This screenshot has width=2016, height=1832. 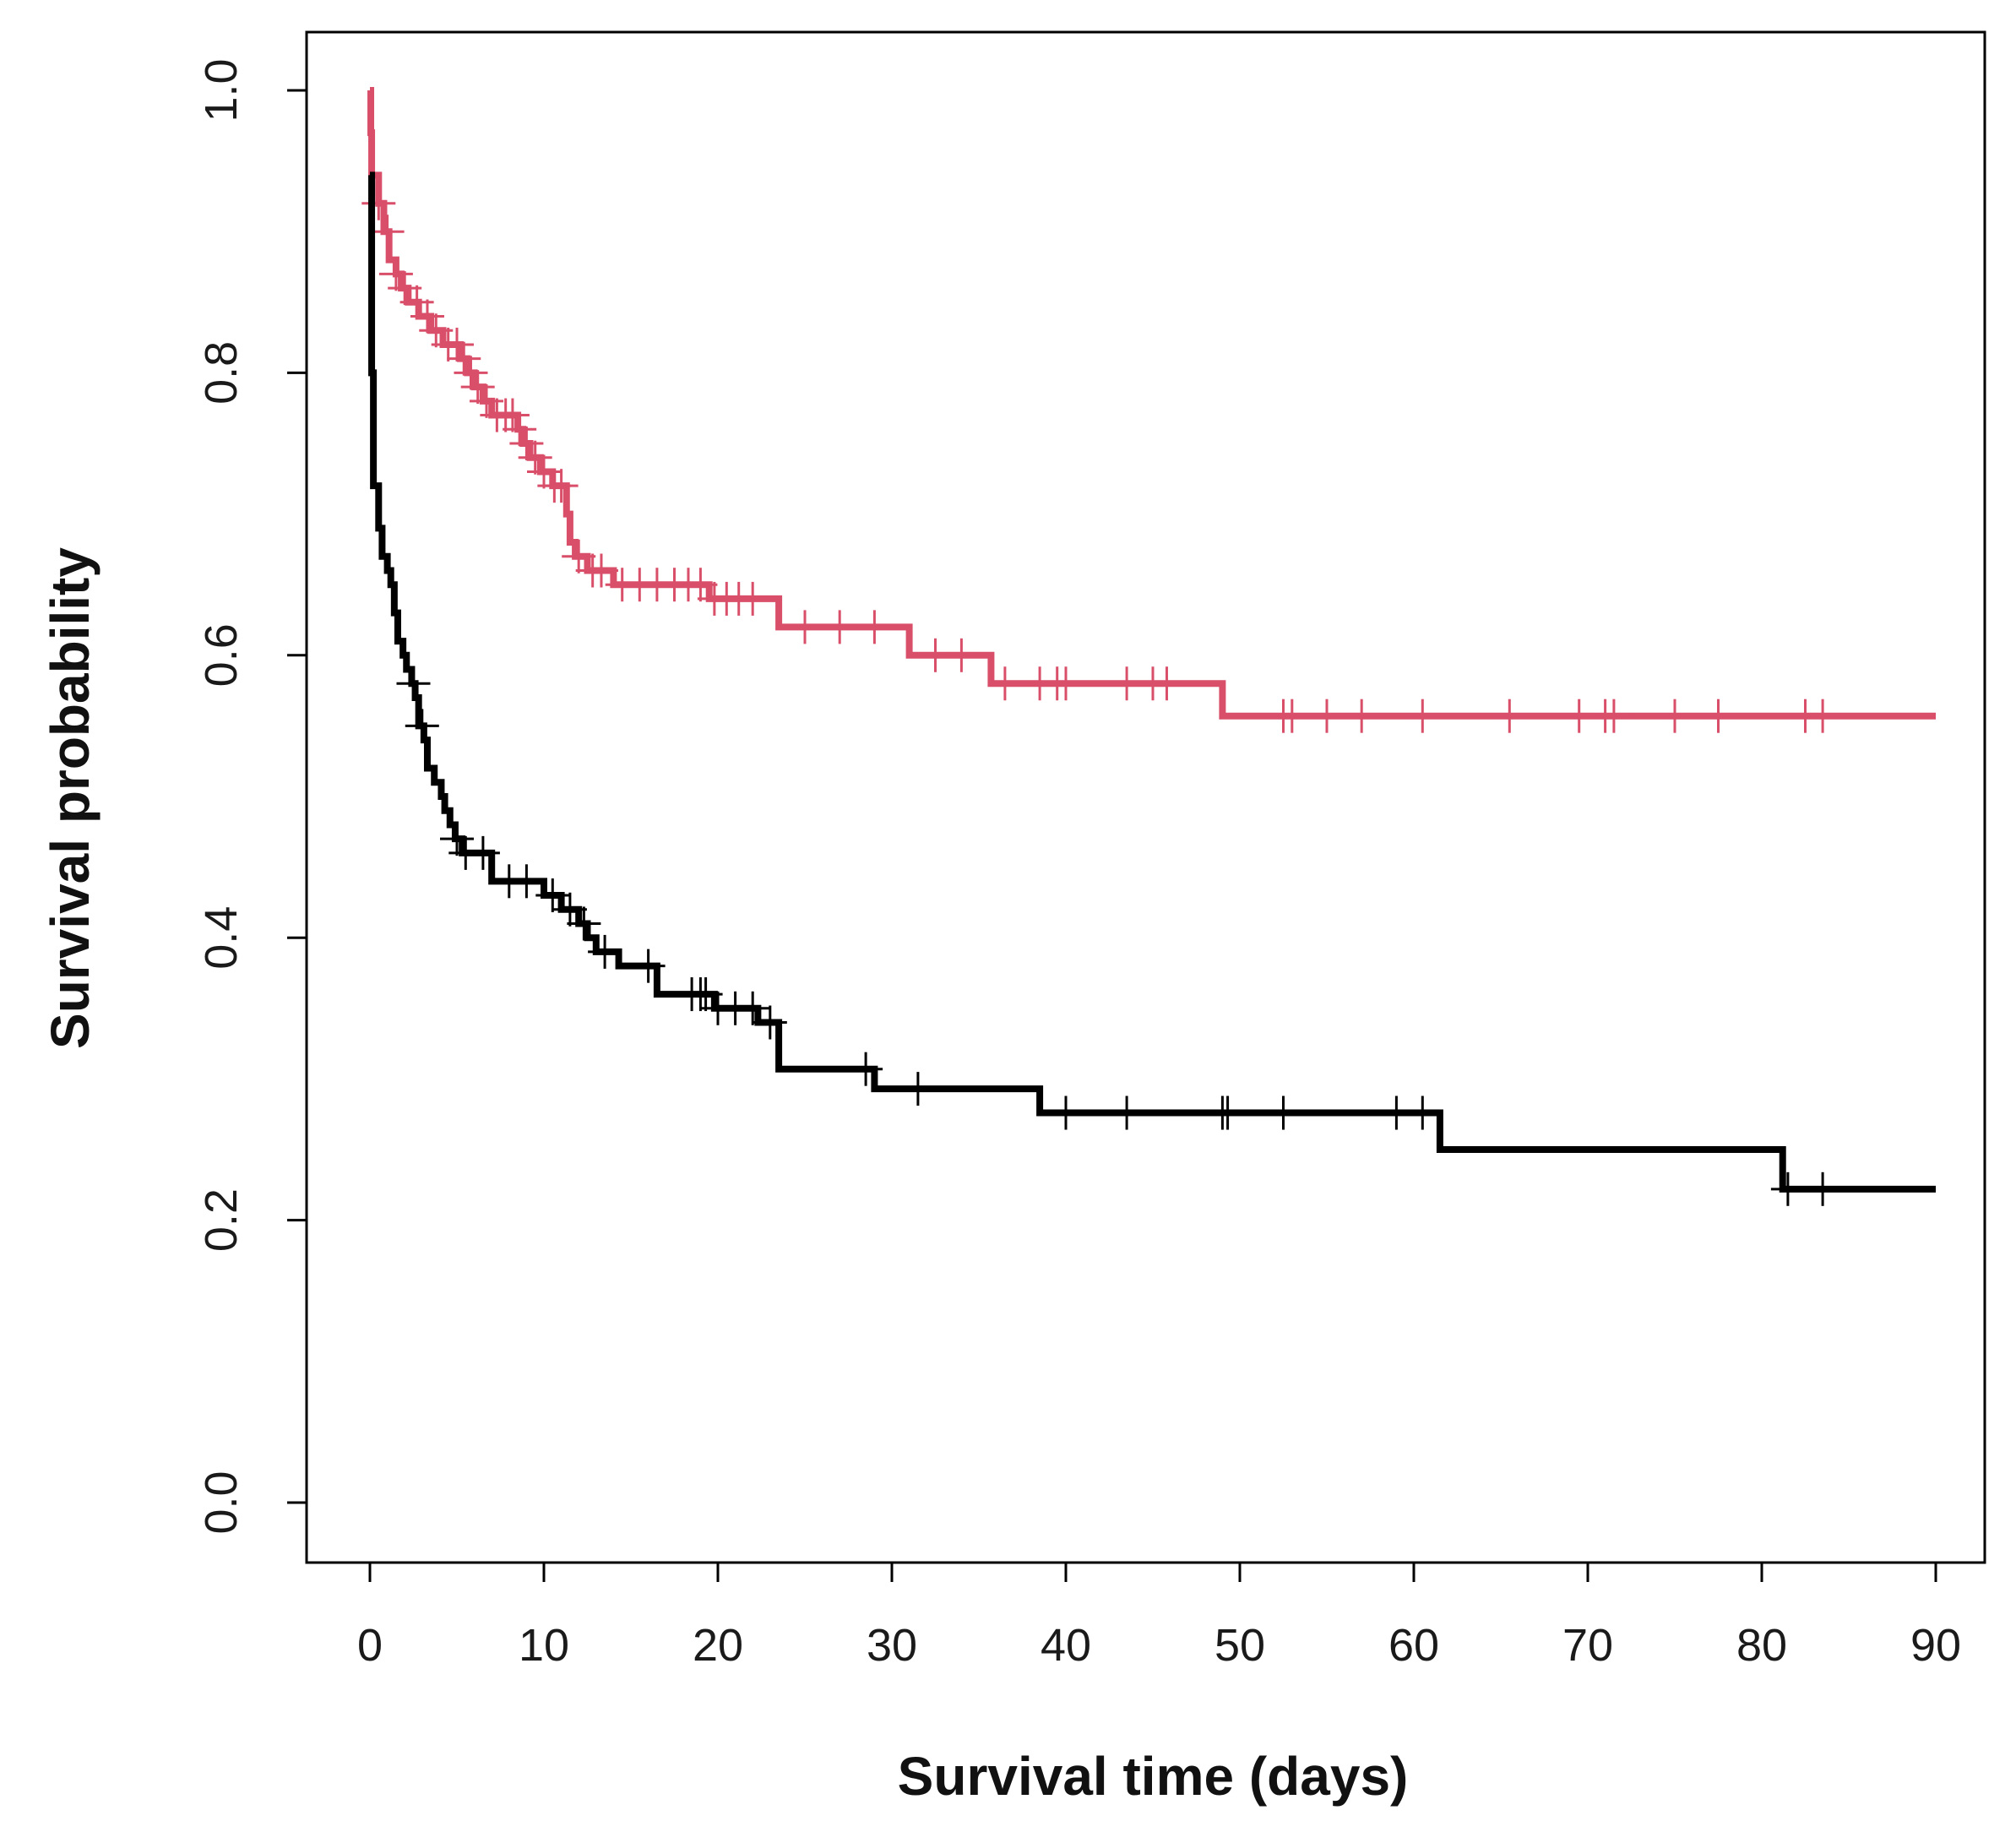 I want to click on x-tick-label: 90, so click(x=1935, y=1645).